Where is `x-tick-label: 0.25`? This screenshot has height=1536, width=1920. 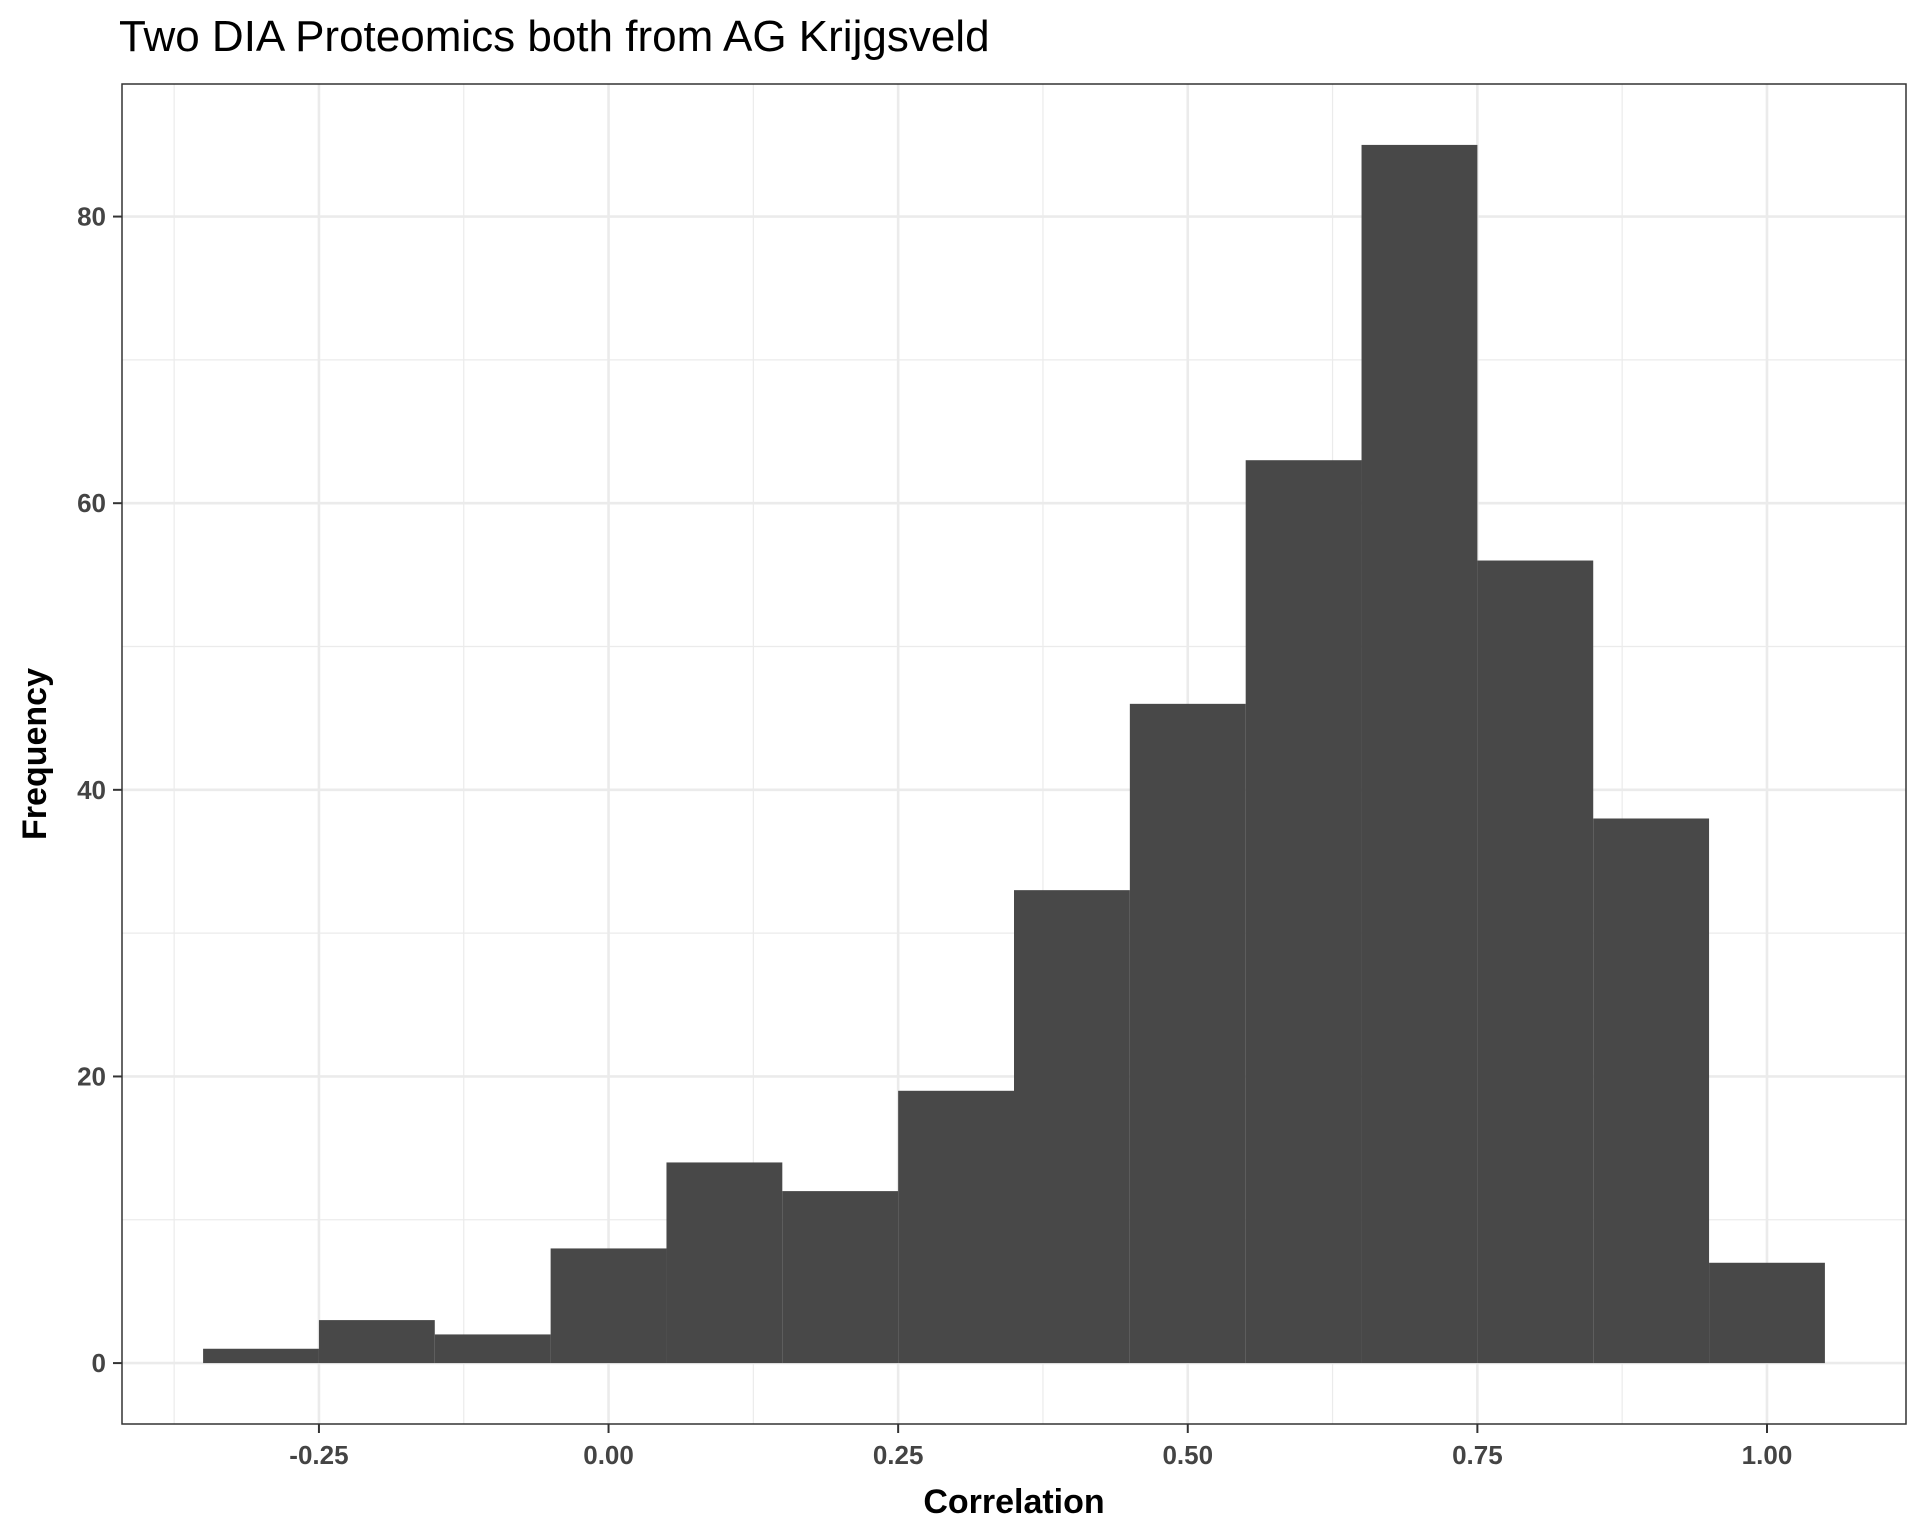
x-tick-label: 0.25 is located at coordinates (898, 1455).